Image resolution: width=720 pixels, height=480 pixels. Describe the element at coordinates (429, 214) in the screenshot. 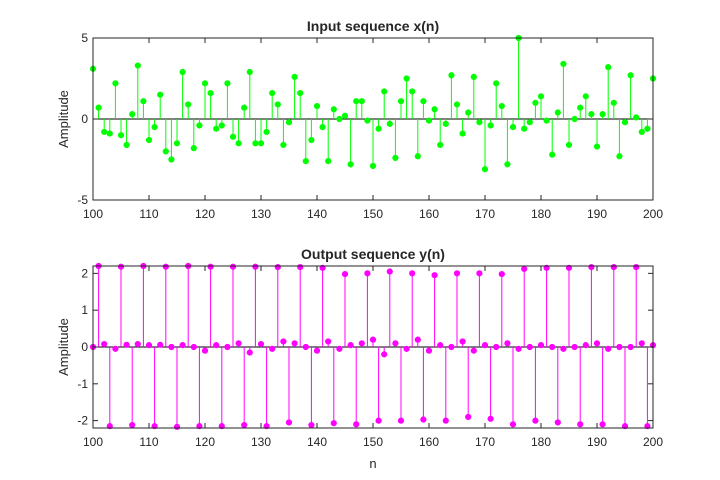

I see `input-x-tick-label: 160` at that location.